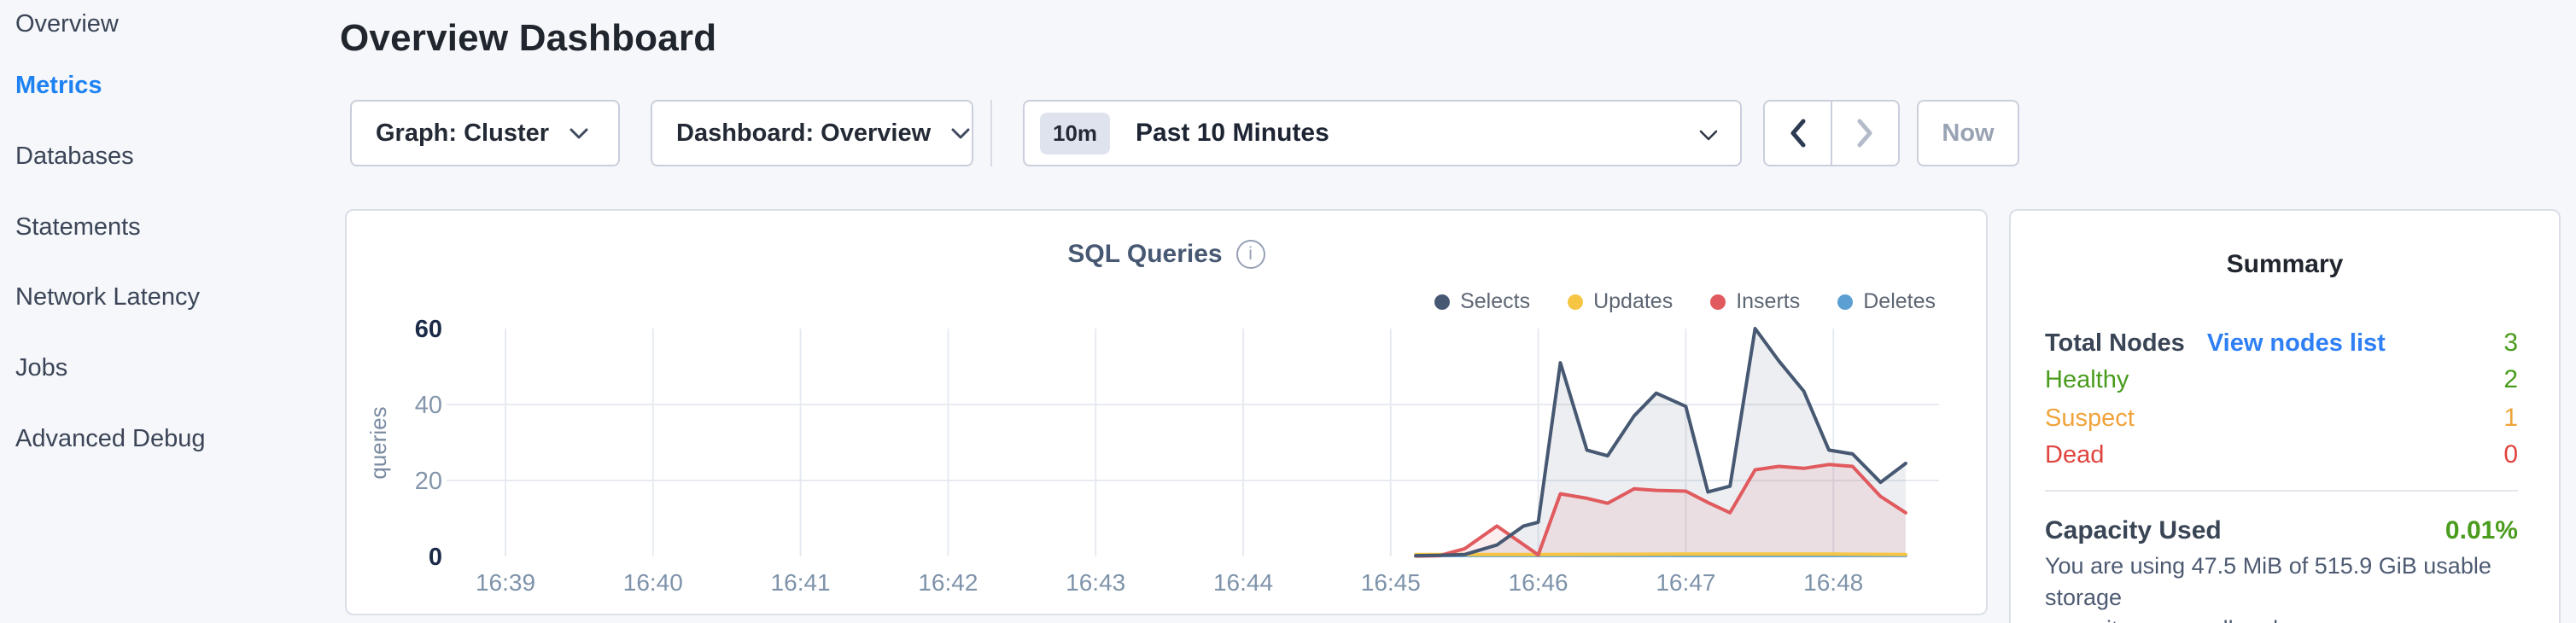 The width and height of the screenshot is (2576, 623). Describe the element at coordinates (2285, 264) in the screenshot. I see `summary-title: Summary` at that location.